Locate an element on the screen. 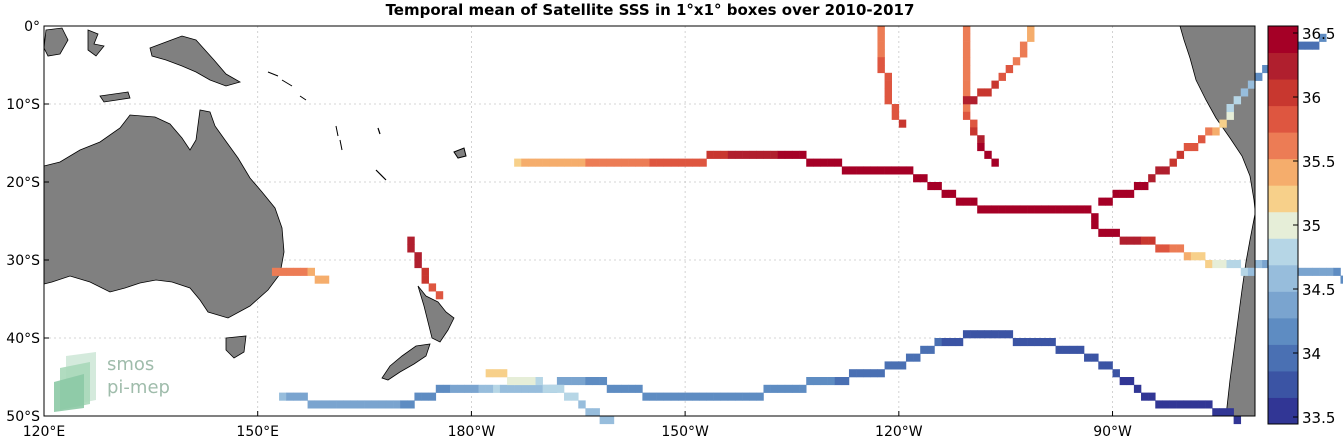 This screenshot has width=1343, height=438. colorbar-tick-label: 36 is located at coordinates (1311, 98).